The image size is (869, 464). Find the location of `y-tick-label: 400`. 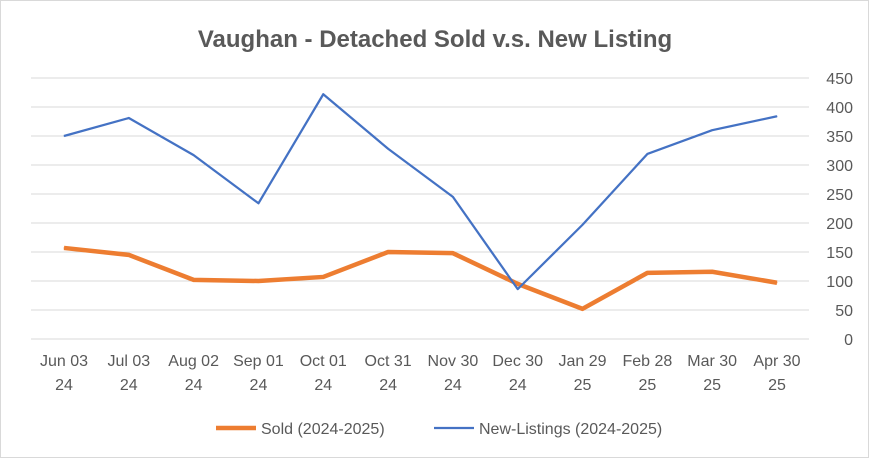

y-tick-label: 400 is located at coordinates (839, 108).